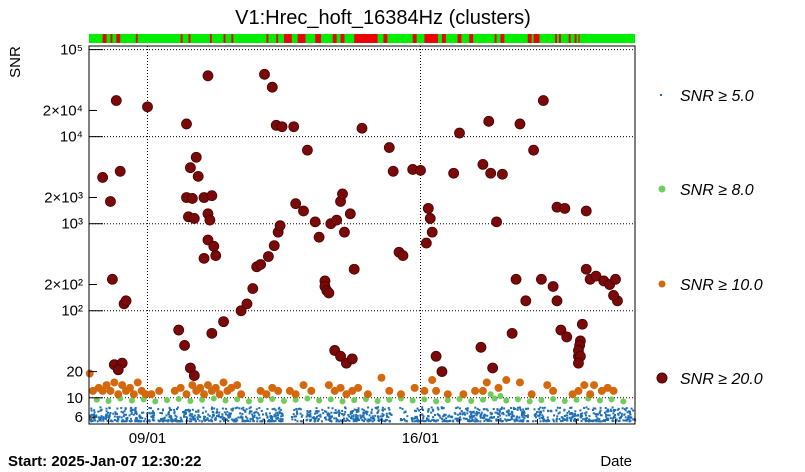  Describe the element at coordinates (74, 372) in the screenshot. I see `y-tick-label: 20` at that location.